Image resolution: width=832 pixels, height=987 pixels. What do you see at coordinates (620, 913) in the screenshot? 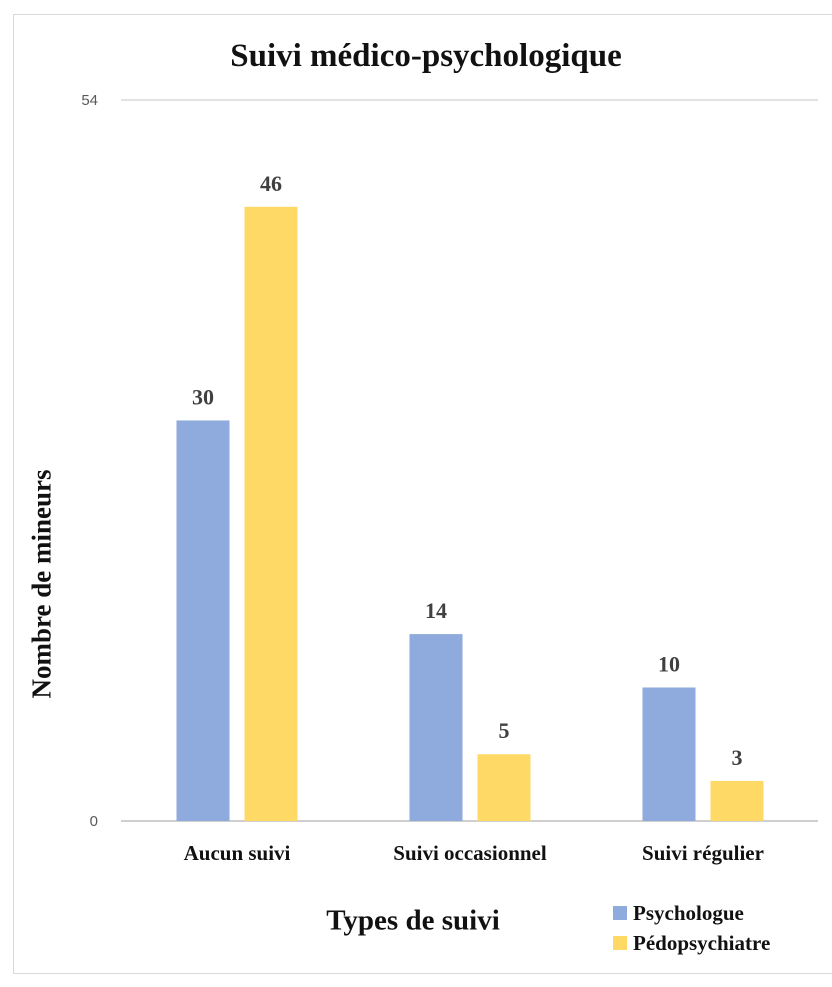
I see `legend-swatch-psychologue` at bounding box center [620, 913].